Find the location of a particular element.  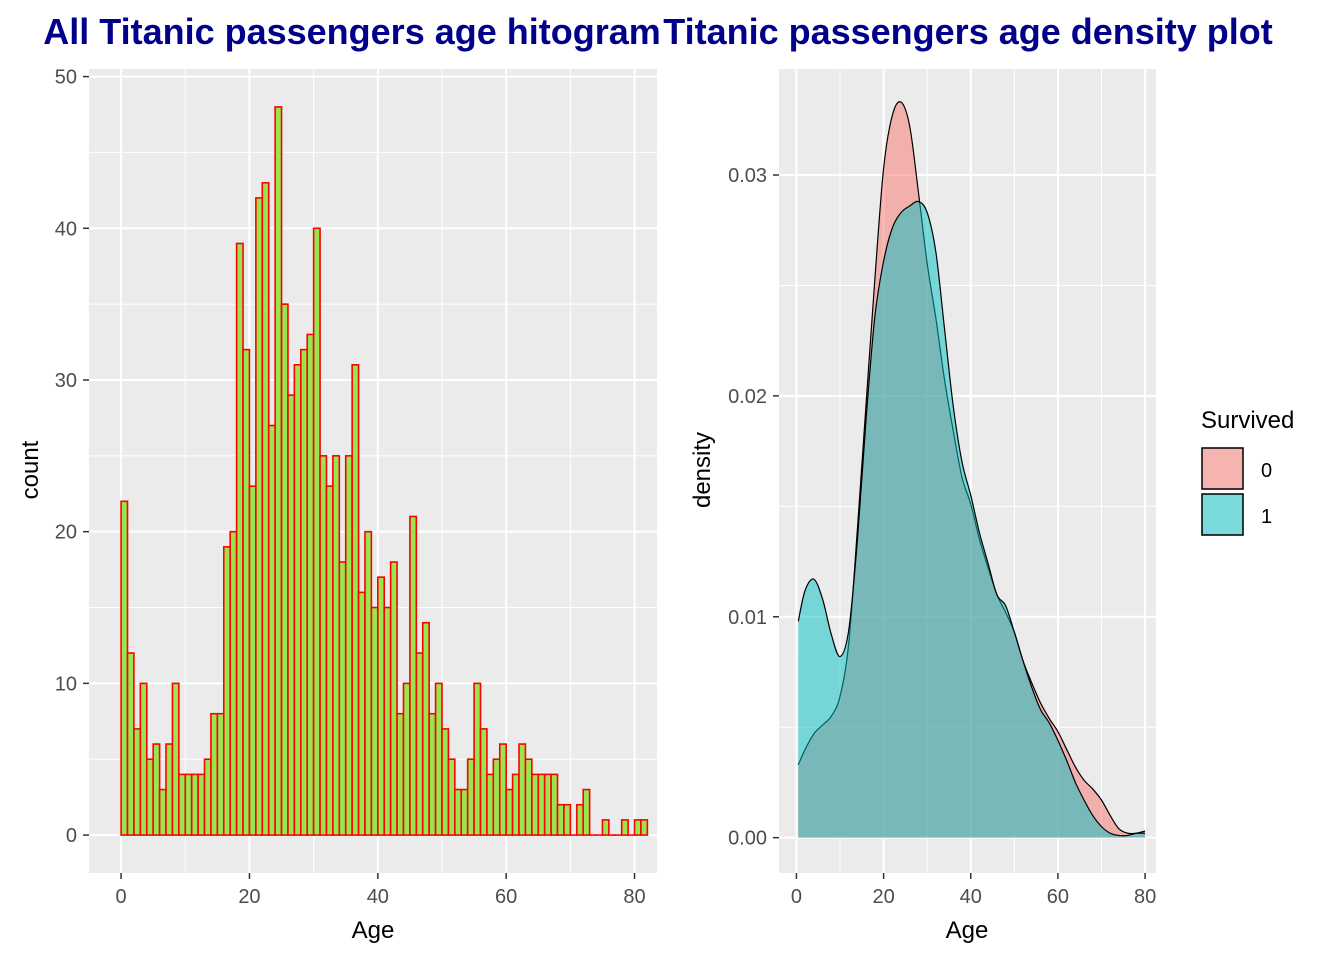

density-x-axis-label: Age is located at coordinates (967, 930).